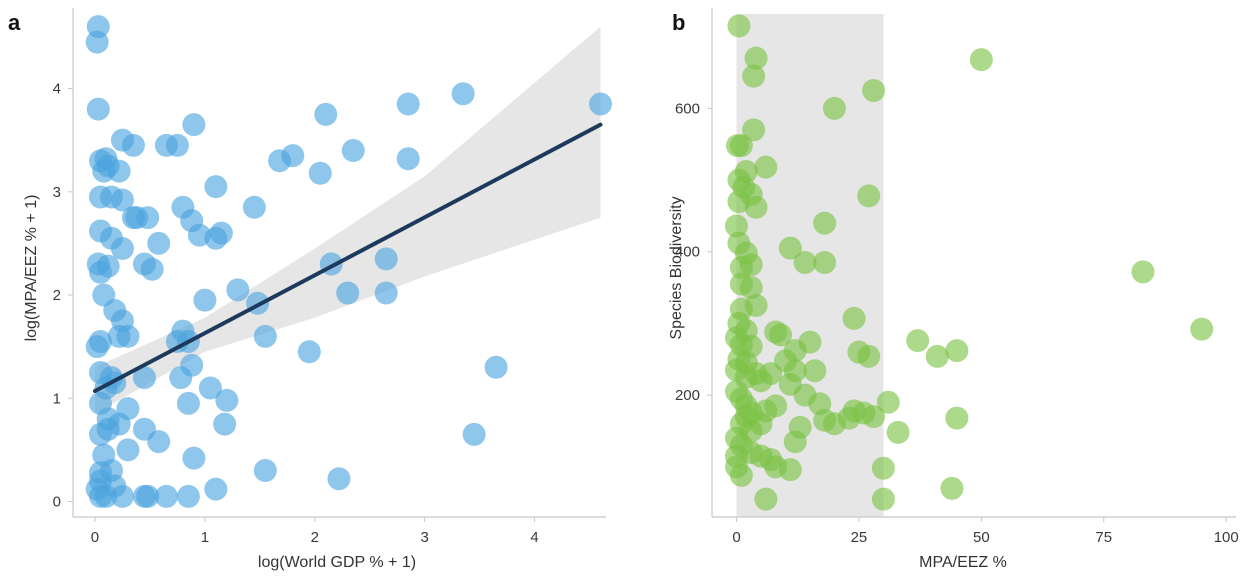 The height and width of the screenshot is (579, 1251). Describe the element at coordinates (859, 537) in the screenshot. I see `panel-b-x-tick-label: 25` at that location.